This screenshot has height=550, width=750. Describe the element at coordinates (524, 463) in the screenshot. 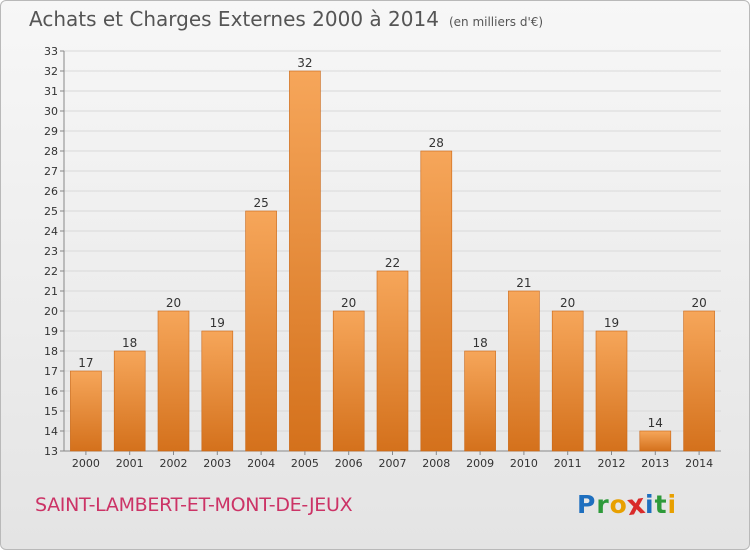

I see `x-tick-label: 2010` at that location.